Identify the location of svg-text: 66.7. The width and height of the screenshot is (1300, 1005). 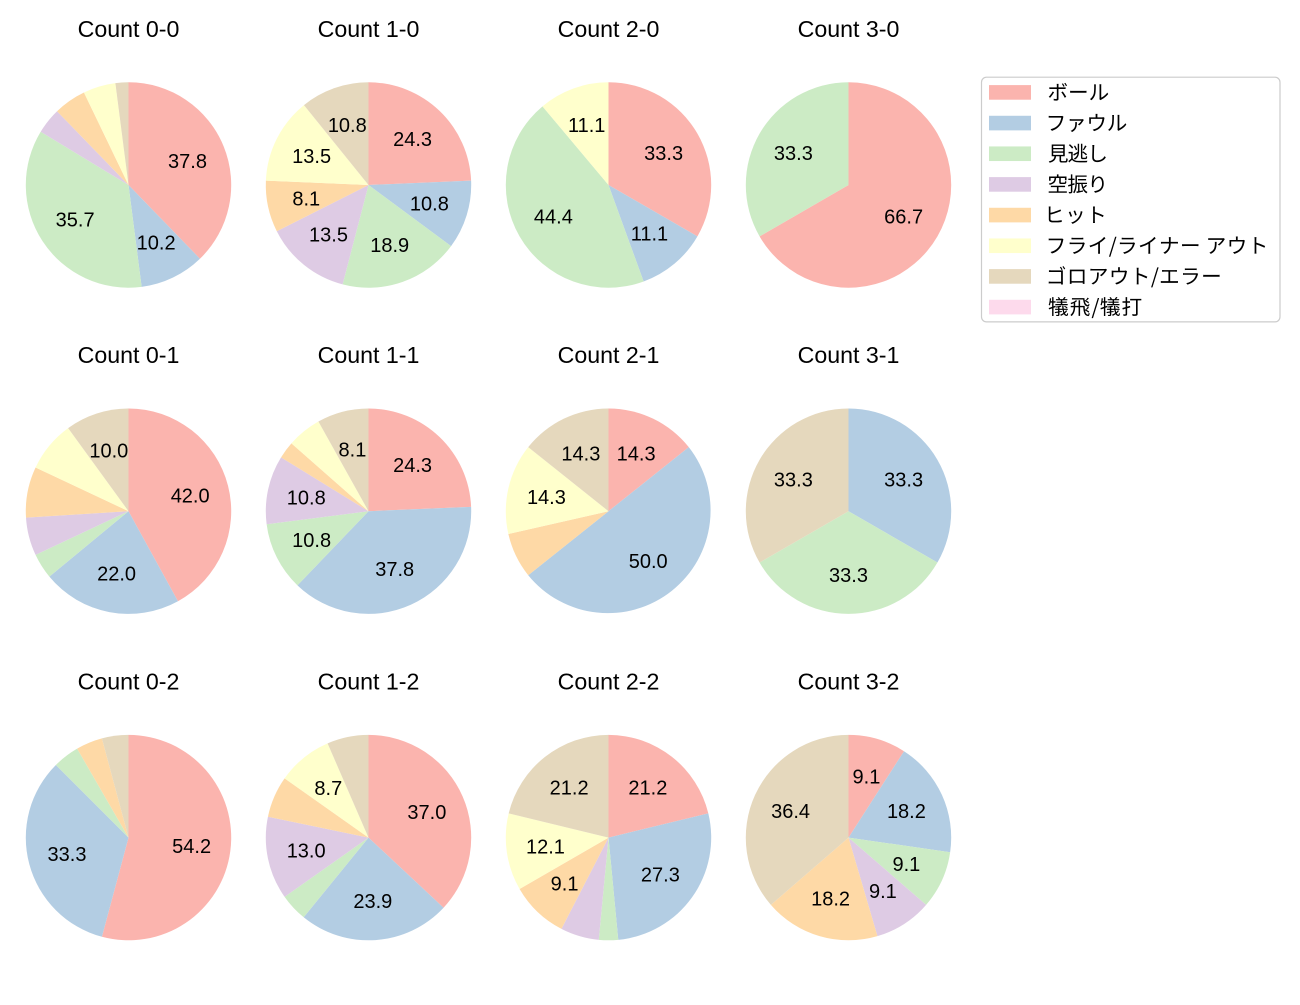
(903, 218).